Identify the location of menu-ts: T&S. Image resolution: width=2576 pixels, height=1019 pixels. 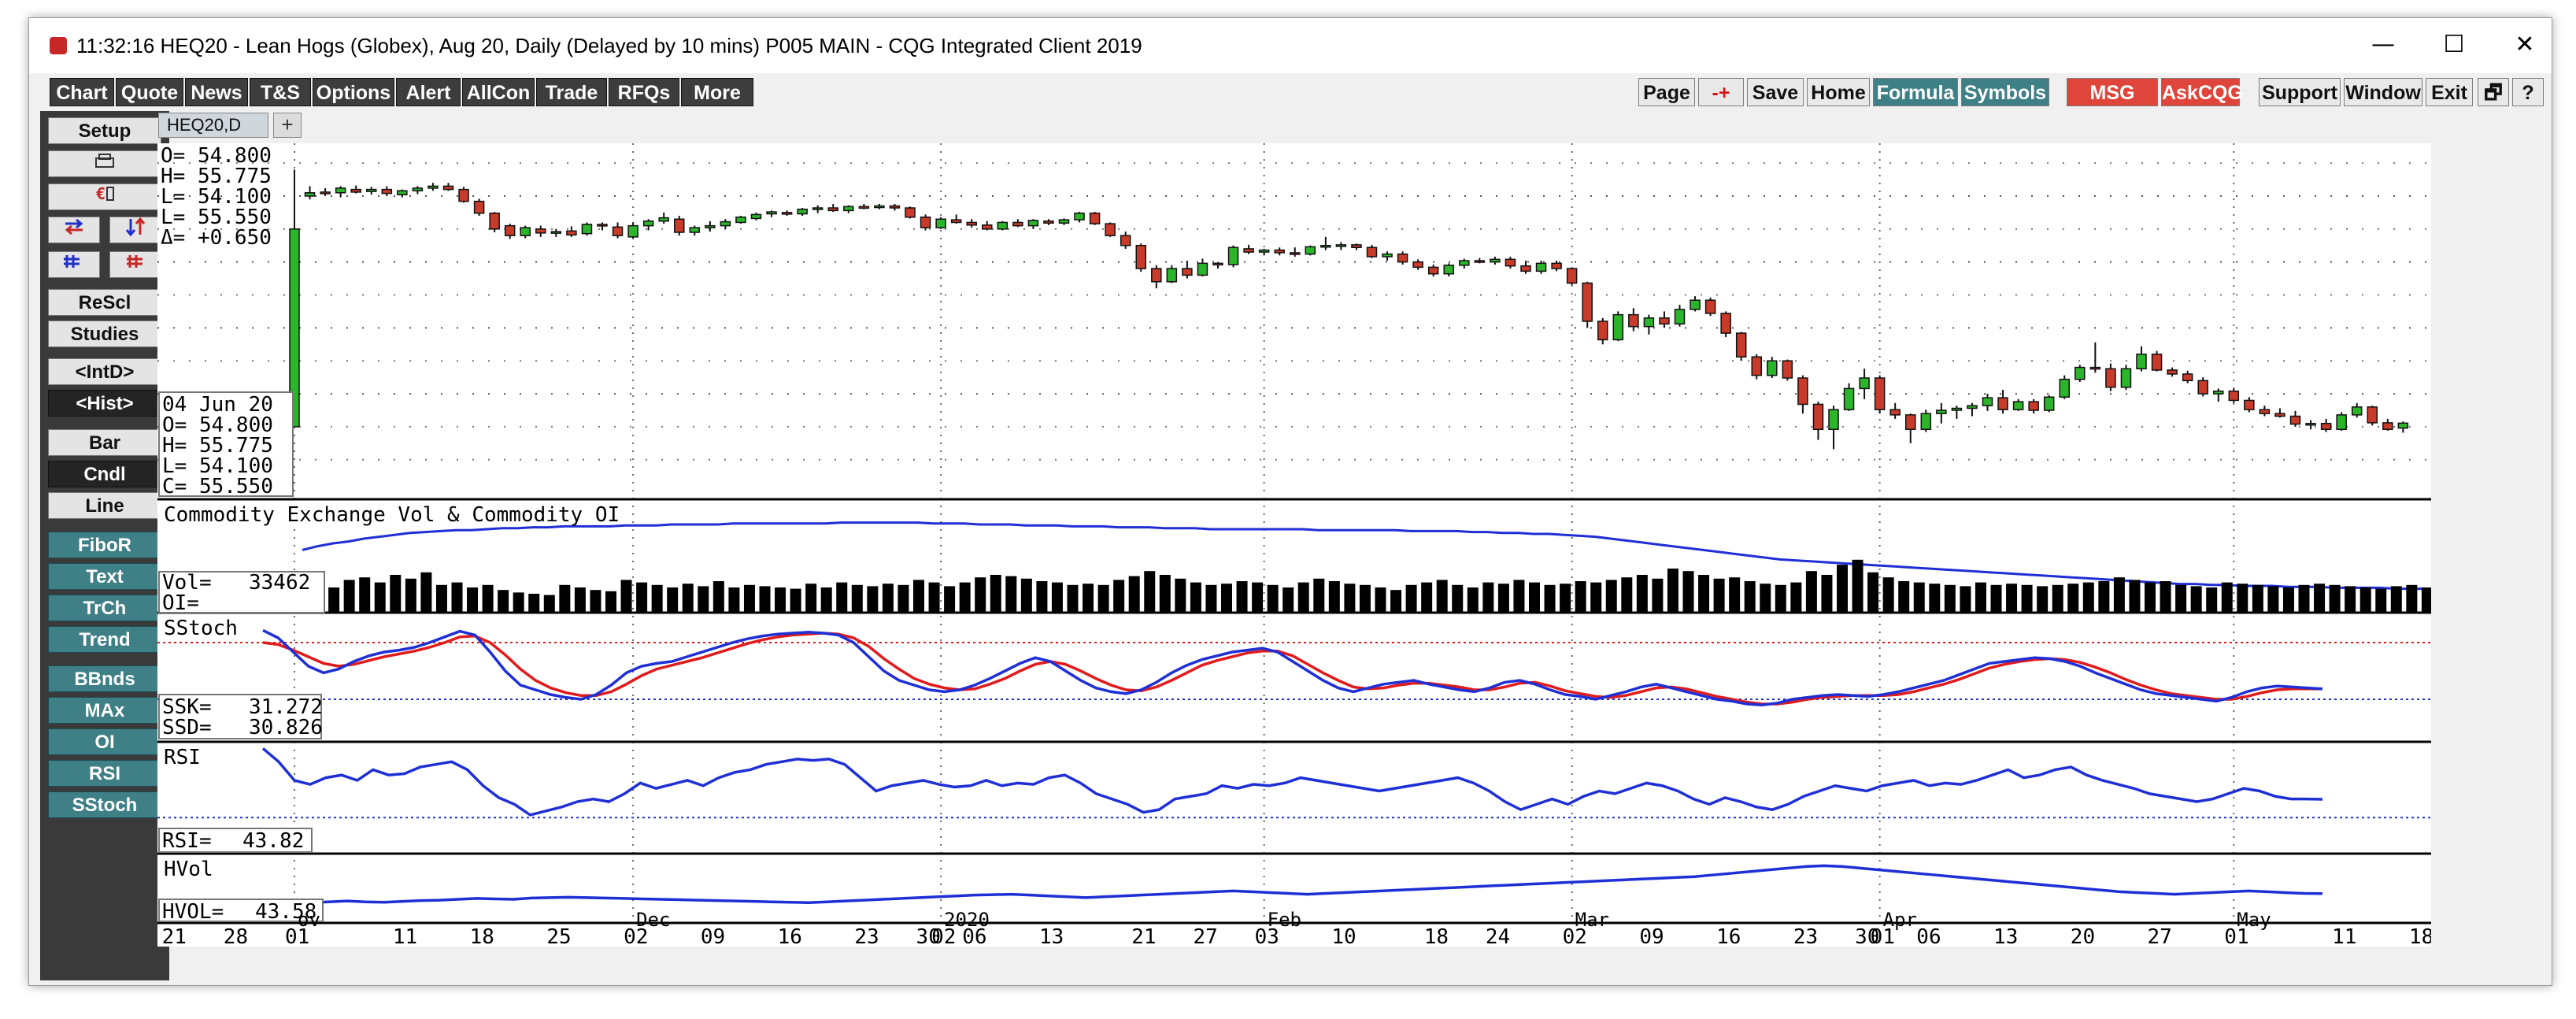
(280, 92).